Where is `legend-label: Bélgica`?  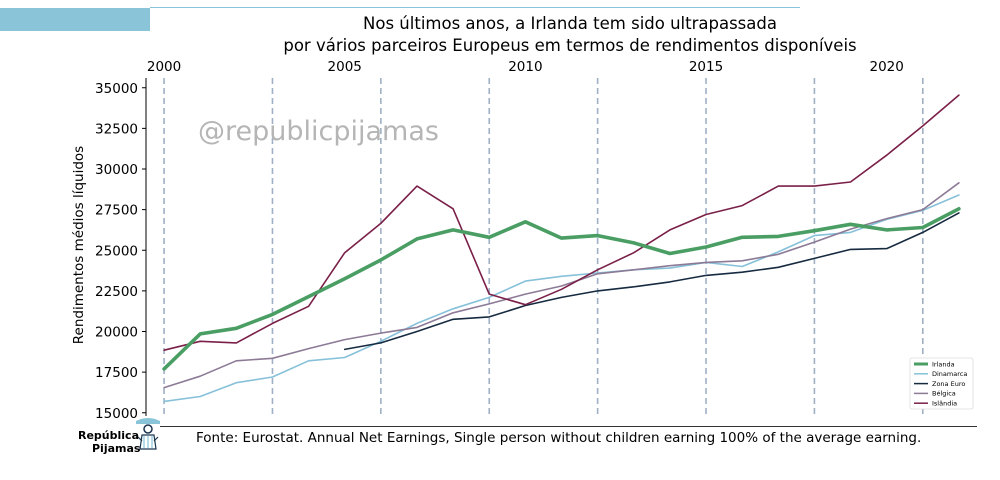
legend-label: Bélgica is located at coordinates (944, 394).